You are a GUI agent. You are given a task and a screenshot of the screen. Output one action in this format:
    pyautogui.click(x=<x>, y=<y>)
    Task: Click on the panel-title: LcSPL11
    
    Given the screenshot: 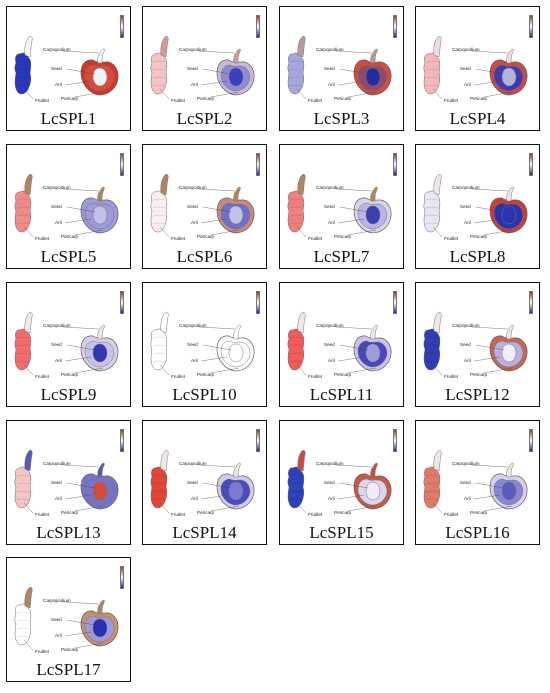 What is the action you would take?
    pyautogui.click(x=341, y=394)
    